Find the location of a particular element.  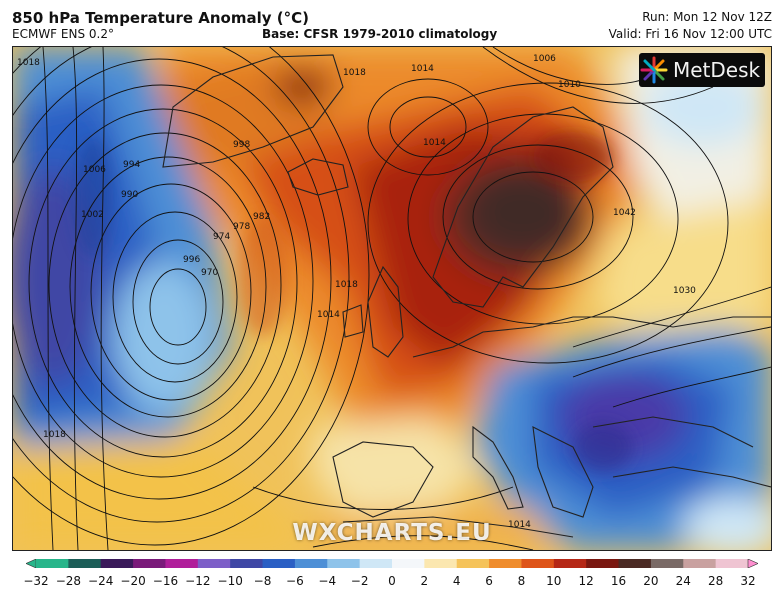

colorbar-tick-label: 16 is located at coordinates (618, 581).